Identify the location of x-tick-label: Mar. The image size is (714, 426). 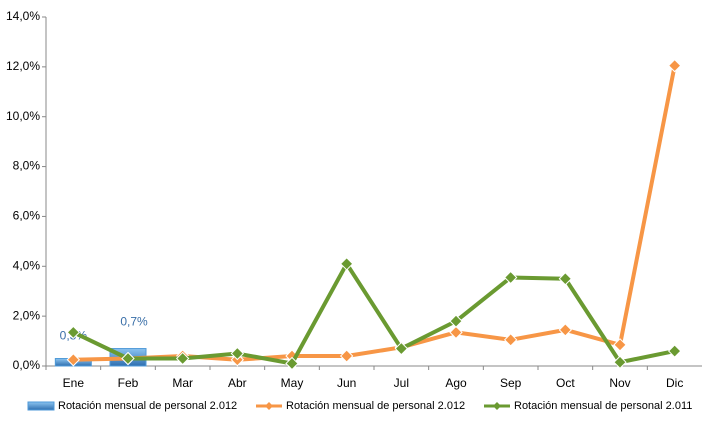
(182, 383).